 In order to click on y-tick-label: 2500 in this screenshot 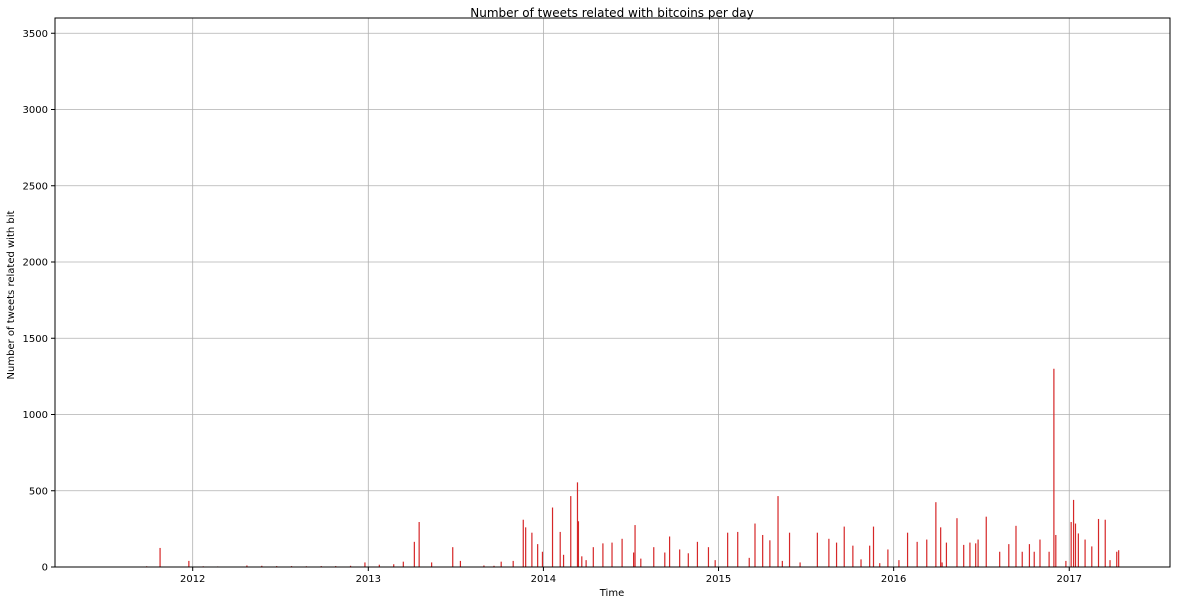, I will do `click(35, 186)`.